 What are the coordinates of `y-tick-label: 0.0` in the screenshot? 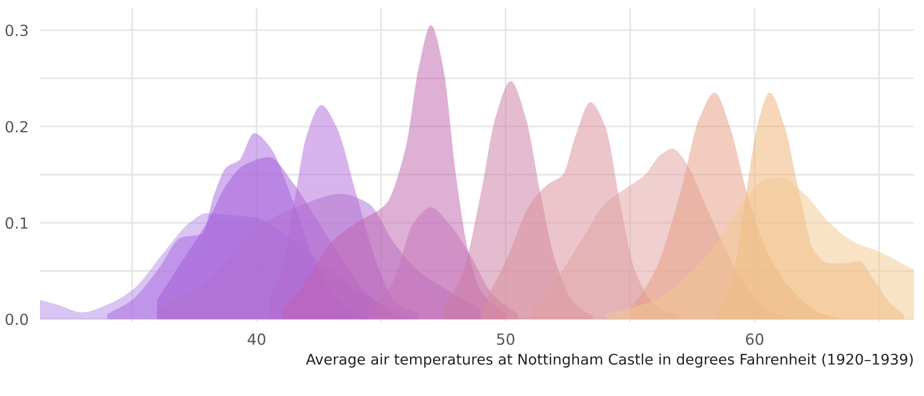 It's located at (17, 320).